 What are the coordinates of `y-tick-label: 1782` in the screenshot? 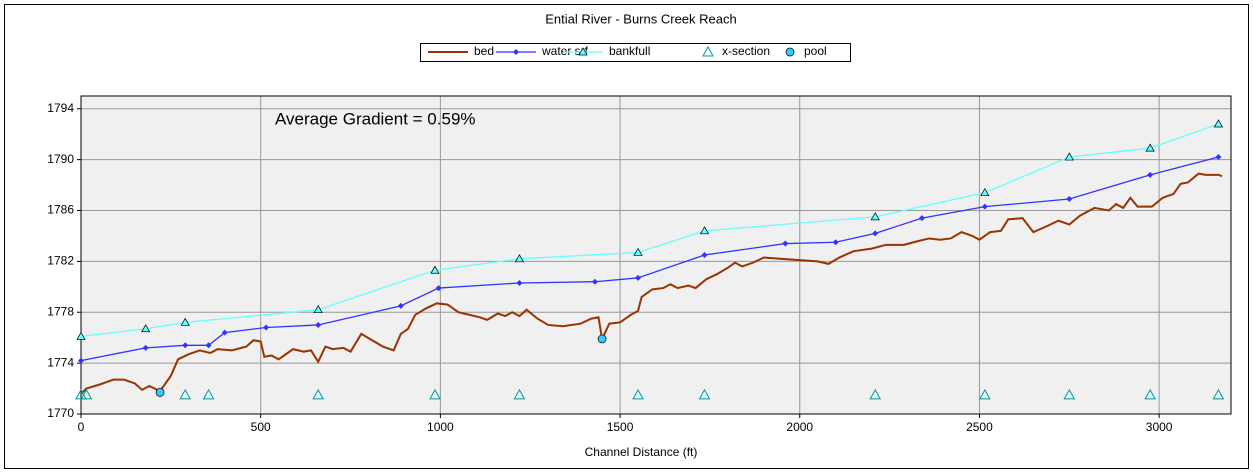 It's located at (60, 261).